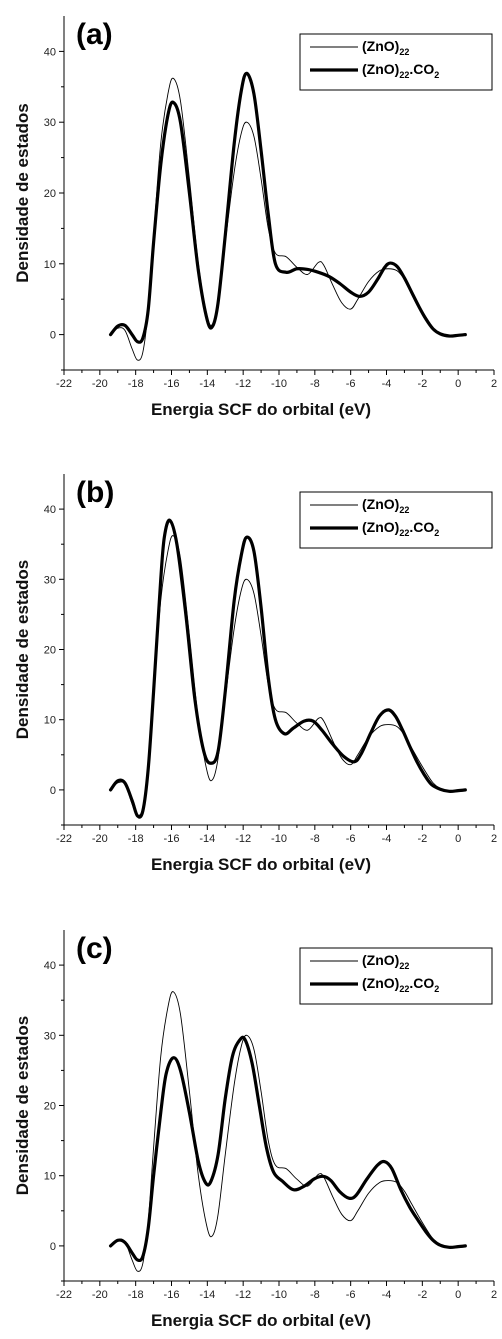  What do you see at coordinates (94, 948) in the screenshot?
I see `panel-label: (c)` at bounding box center [94, 948].